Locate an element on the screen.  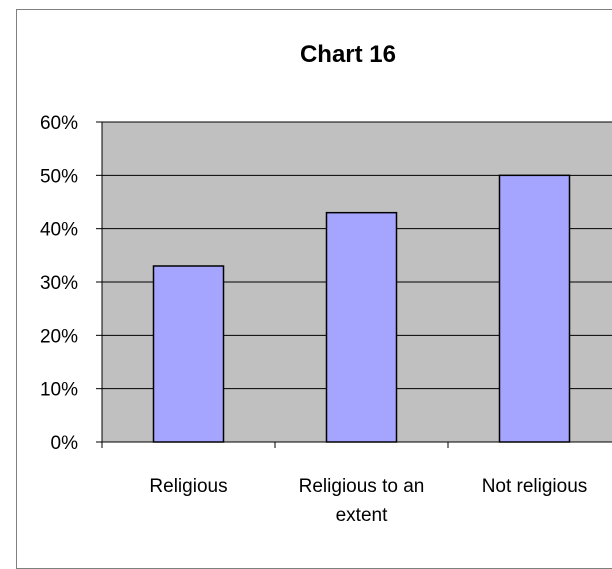
y-tick-label: 60% is located at coordinates (59, 123).